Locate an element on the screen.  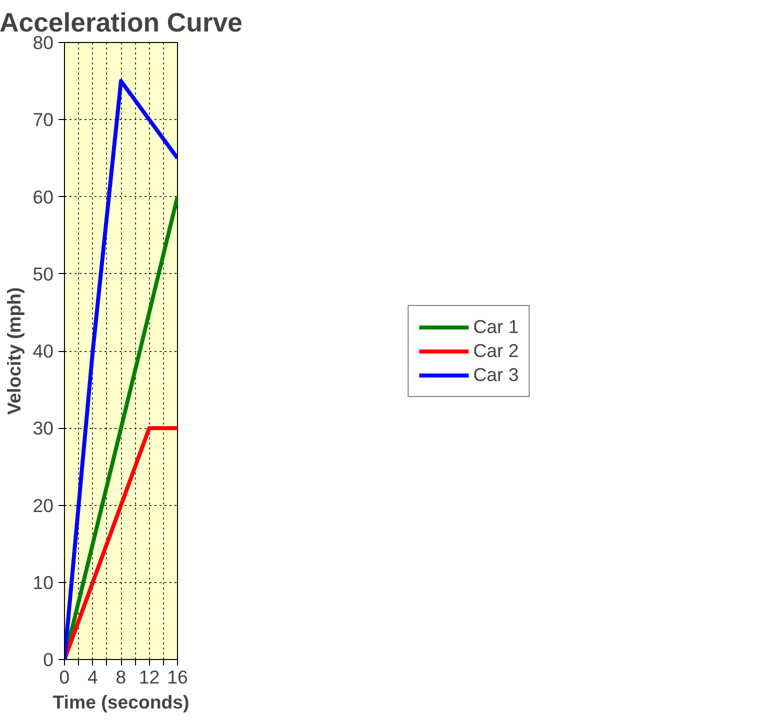
y-tick-label: 50 is located at coordinates (43, 273).